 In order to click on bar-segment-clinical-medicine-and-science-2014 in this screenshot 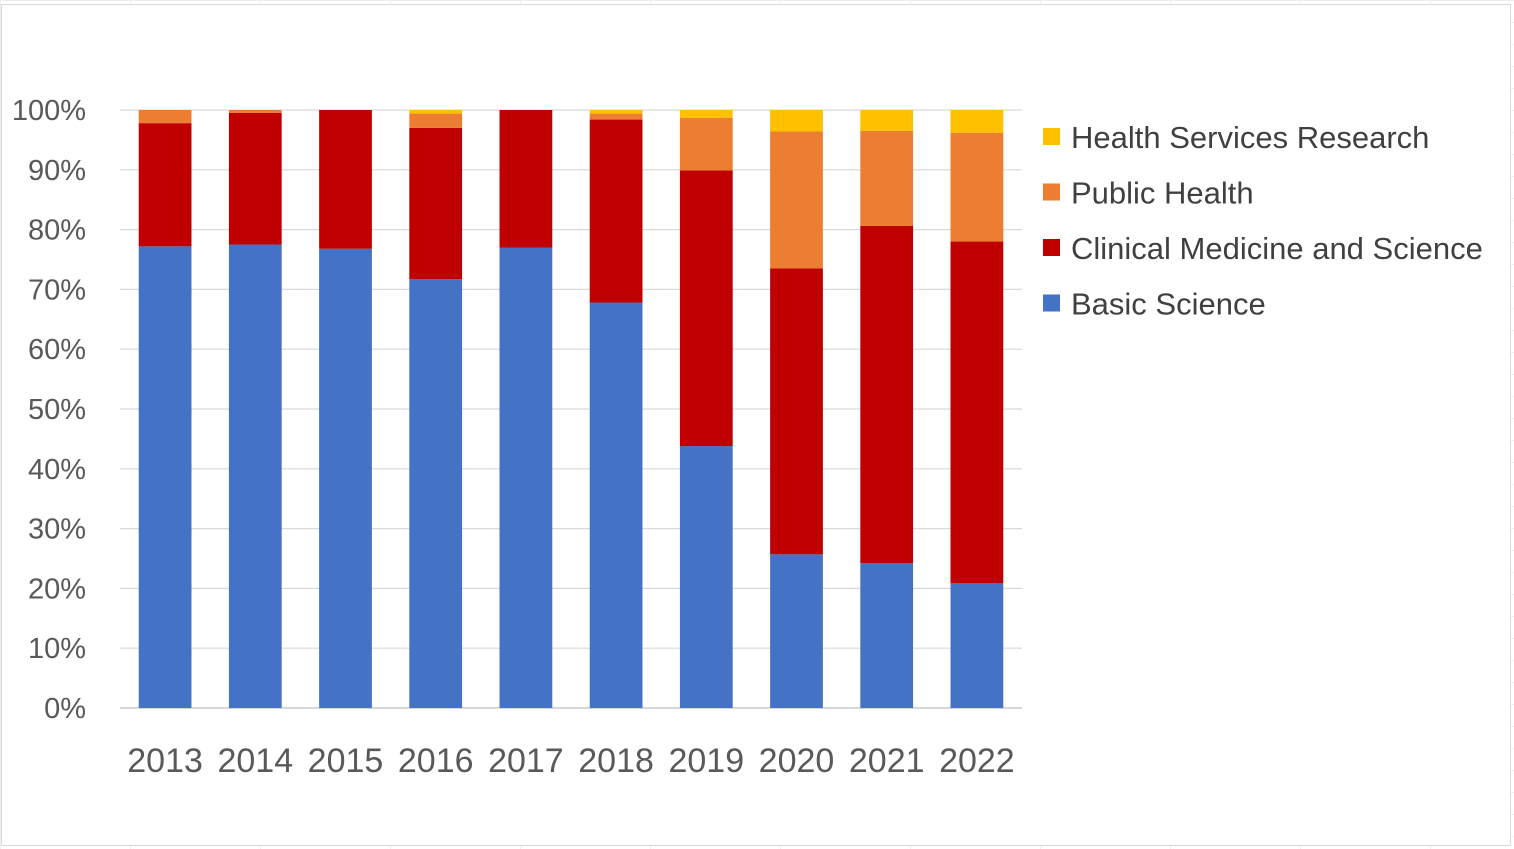, I will do `click(255, 178)`.